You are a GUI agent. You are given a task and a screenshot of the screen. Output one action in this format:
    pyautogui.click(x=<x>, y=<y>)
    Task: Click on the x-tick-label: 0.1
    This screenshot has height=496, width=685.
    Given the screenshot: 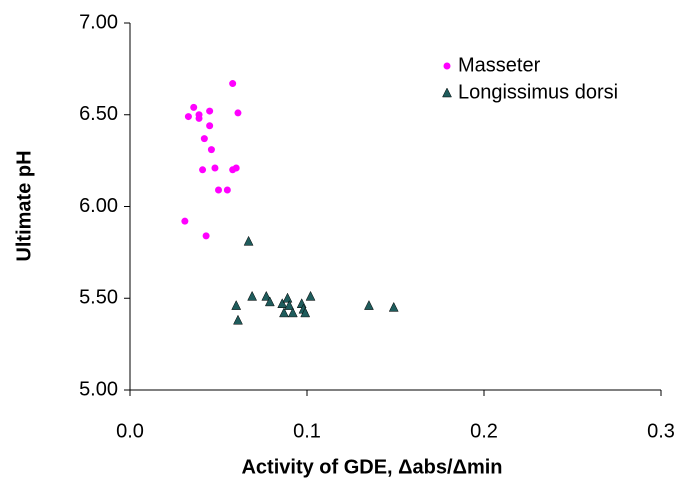 What is the action you would take?
    pyautogui.click(x=307, y=431)
    